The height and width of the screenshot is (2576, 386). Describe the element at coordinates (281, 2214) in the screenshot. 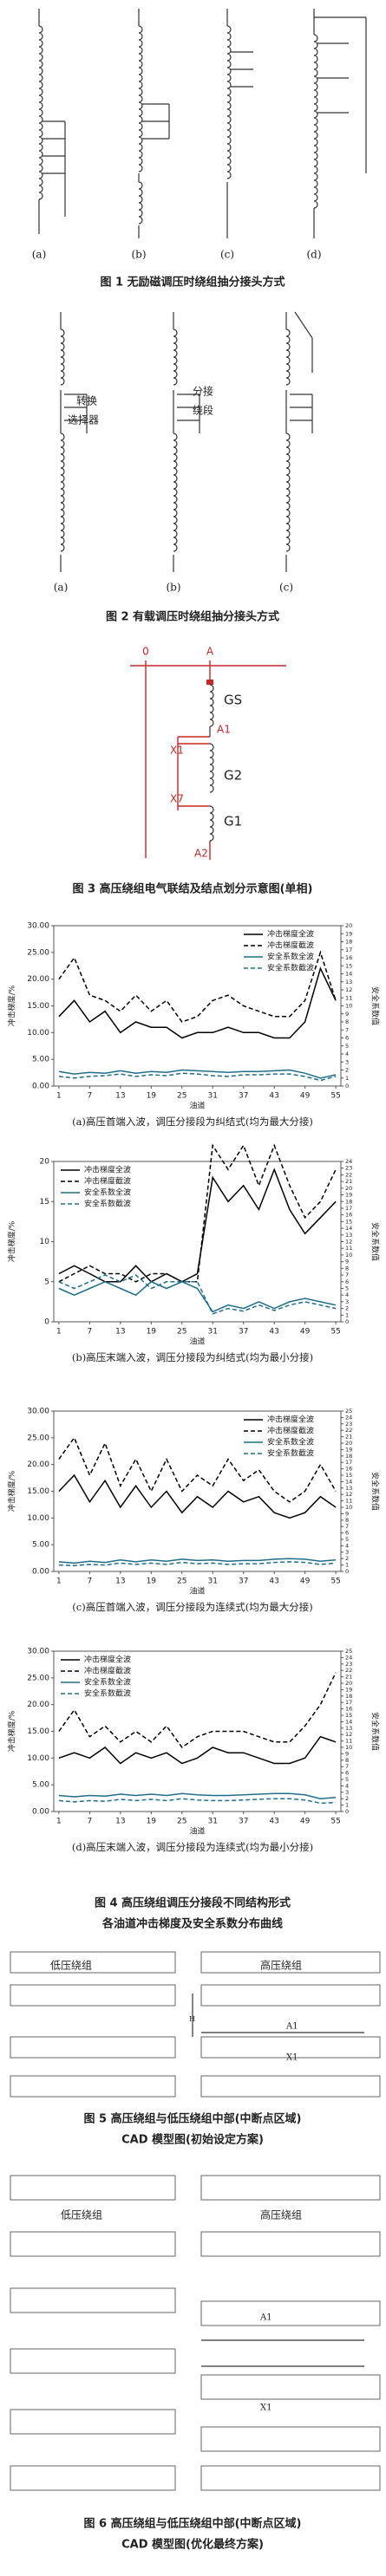

I see `fig6-label: 高压绕组` at that location.